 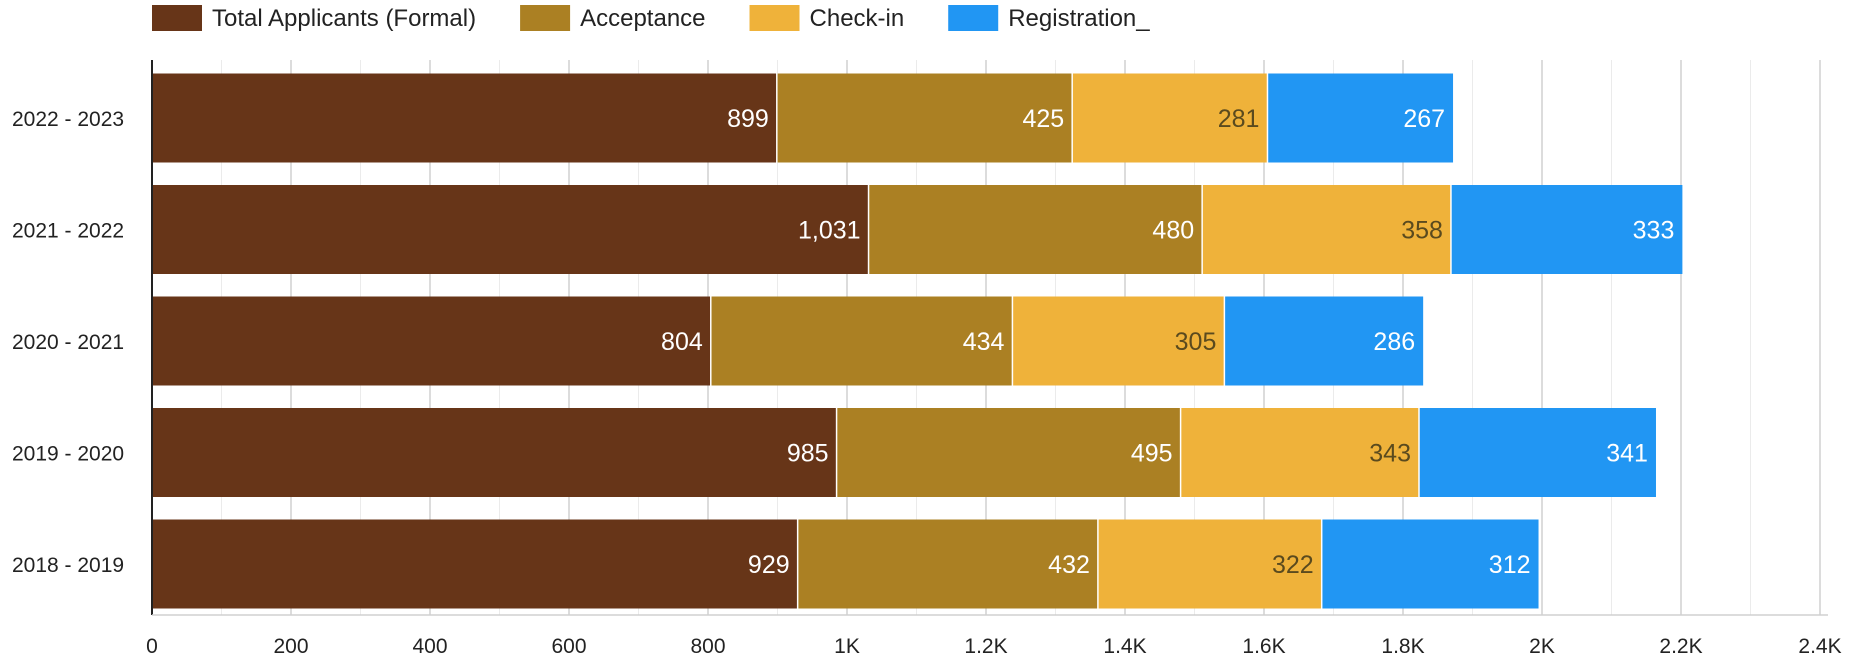 I want to click on legend-label: Check-in, so click(x=857, y=18).